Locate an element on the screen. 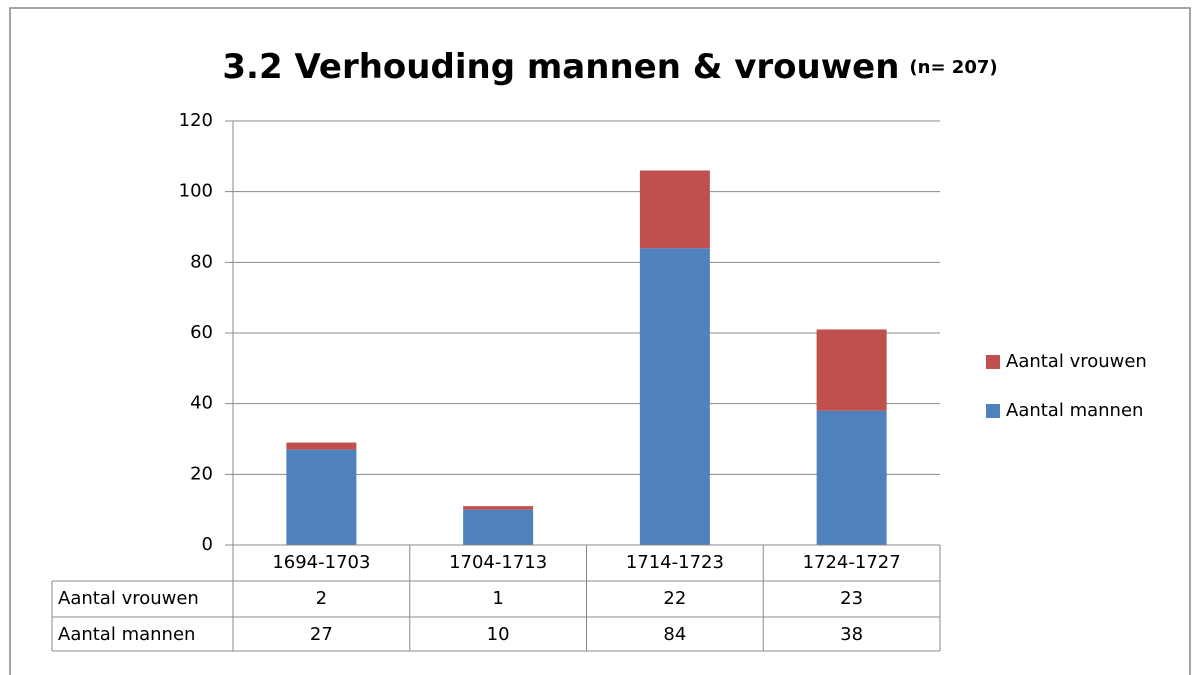  chart-title-group: 3.2 Verhouding mannen & vrouwen (n= 207) is located at coordinates (609, 67).